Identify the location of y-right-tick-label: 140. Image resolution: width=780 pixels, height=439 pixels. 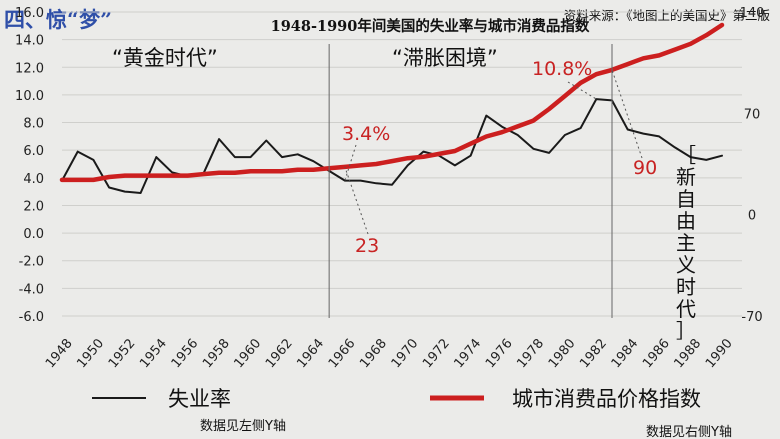
(752, 13).